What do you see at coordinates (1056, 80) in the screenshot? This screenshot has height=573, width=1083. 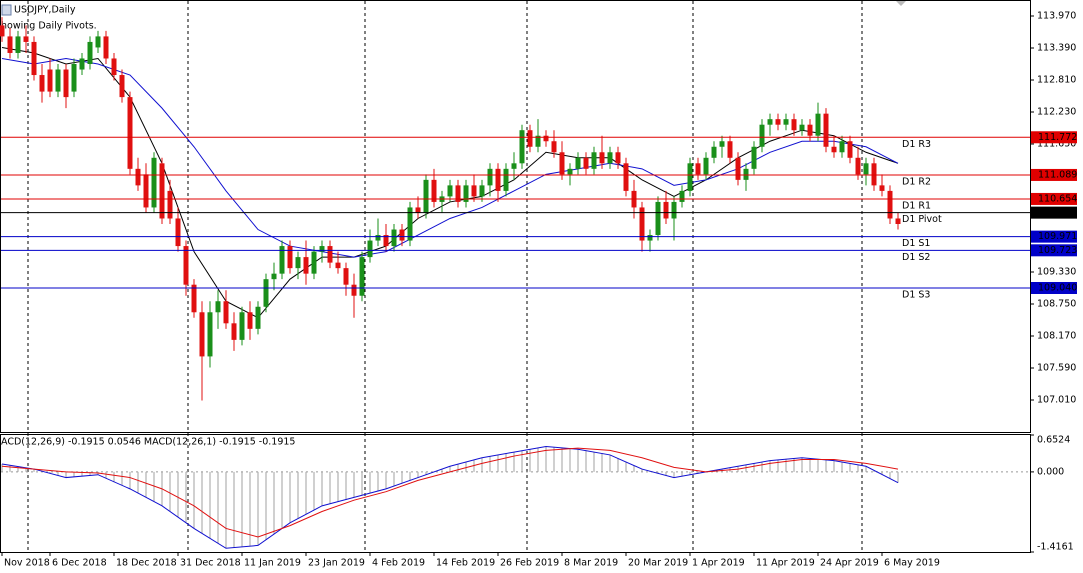 I see `y-tick-label: 112.810` at bounding box center [1056, 80].